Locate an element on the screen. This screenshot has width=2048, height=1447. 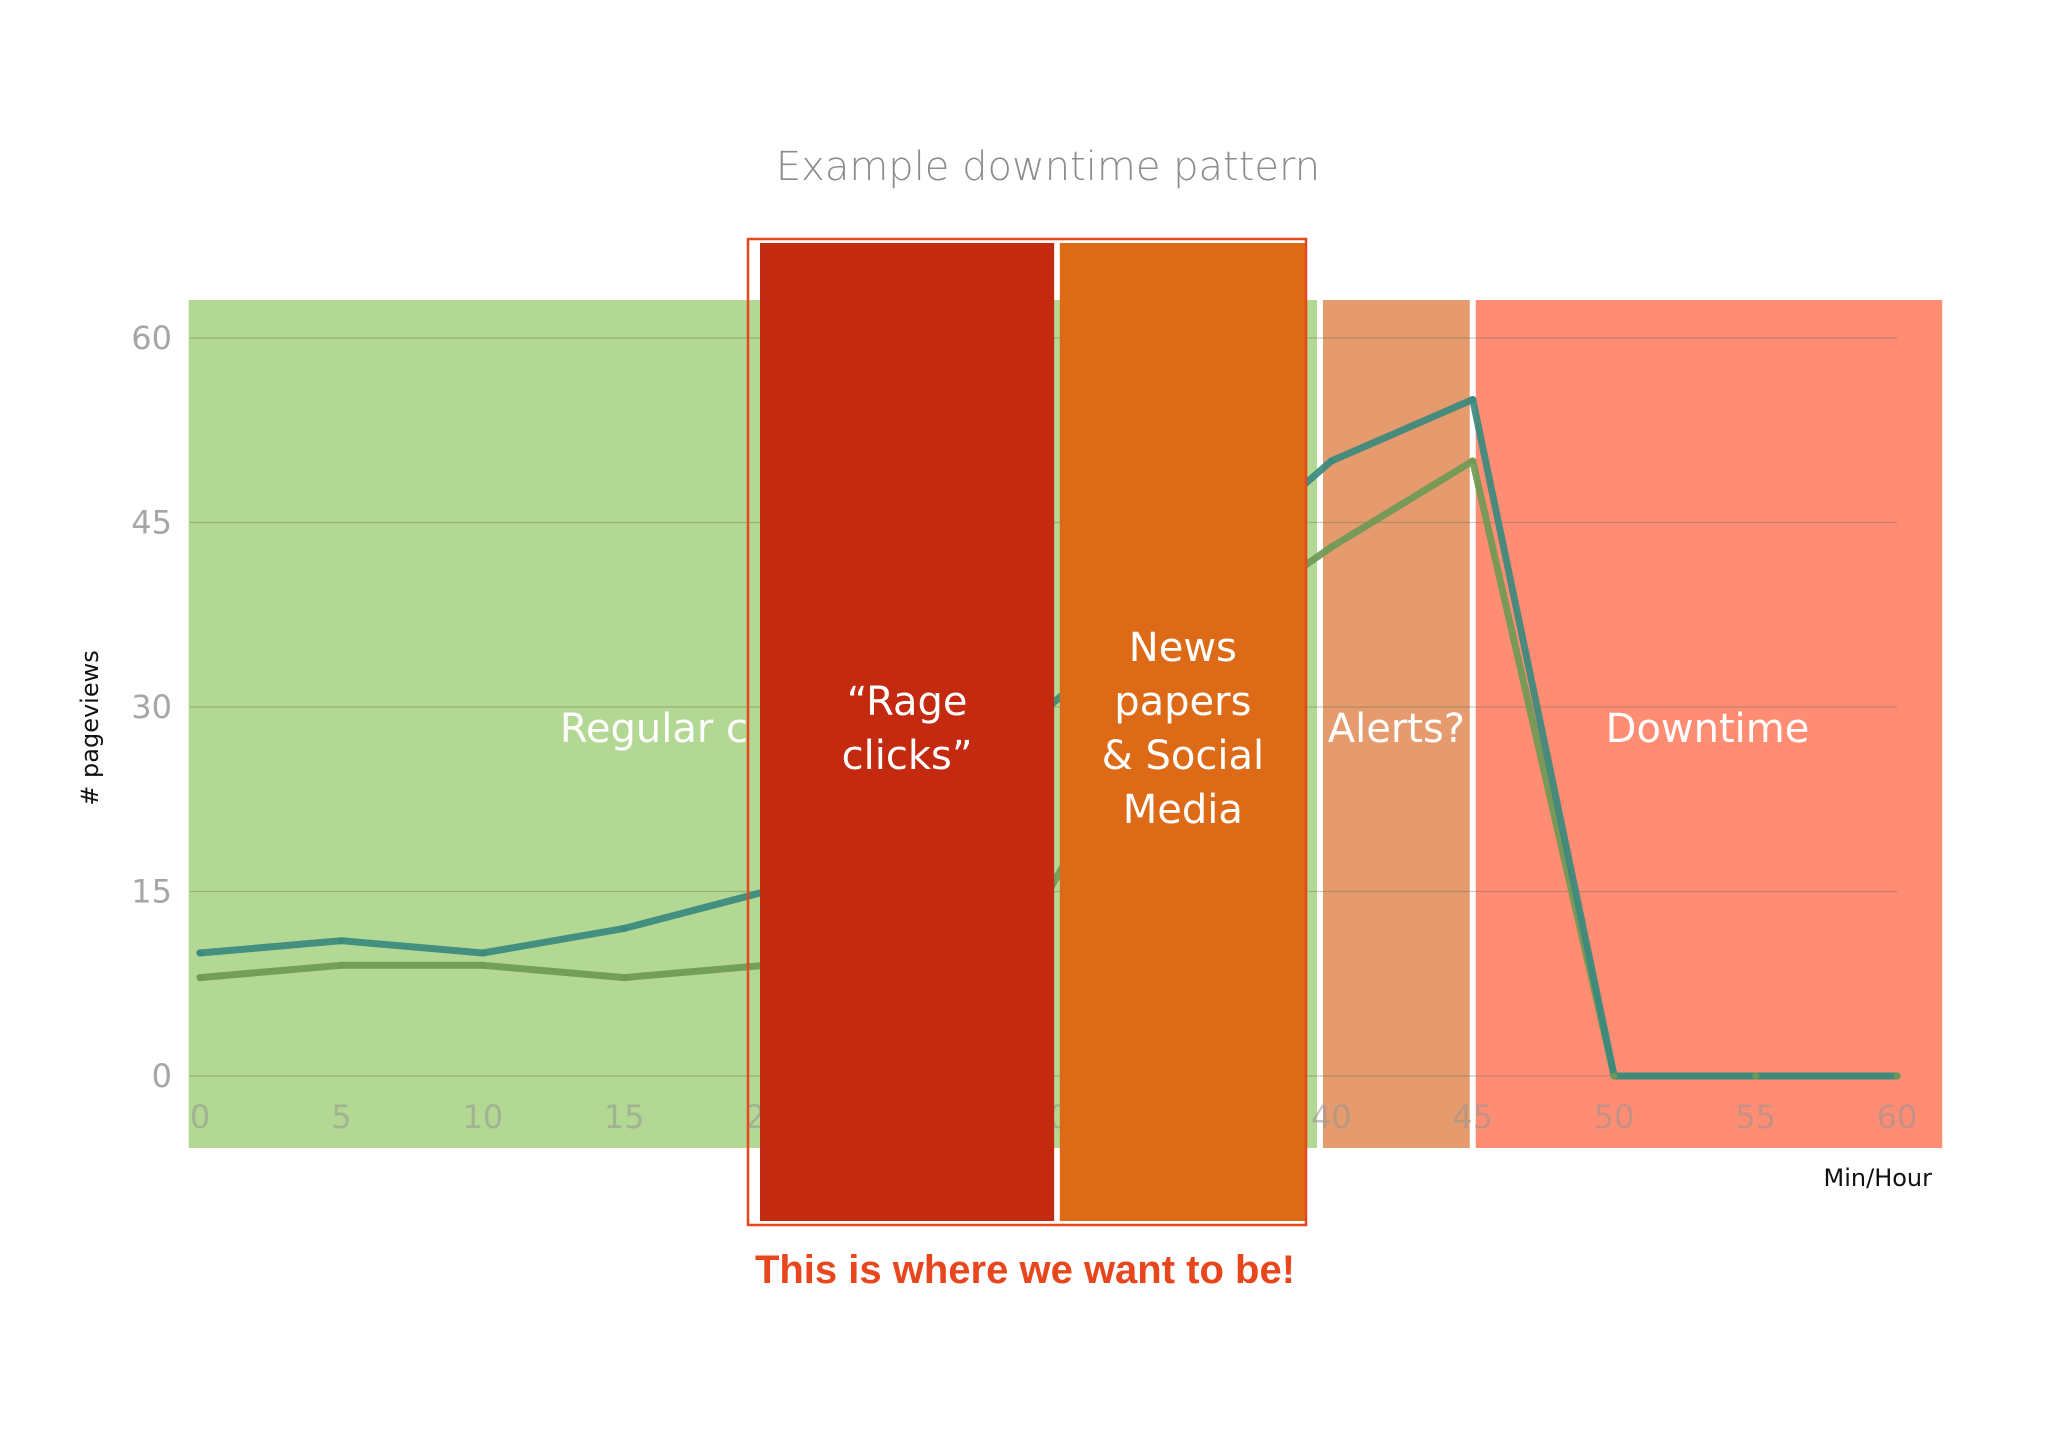
x-tick-label: 50 is located at coordinates (1614, 1117).